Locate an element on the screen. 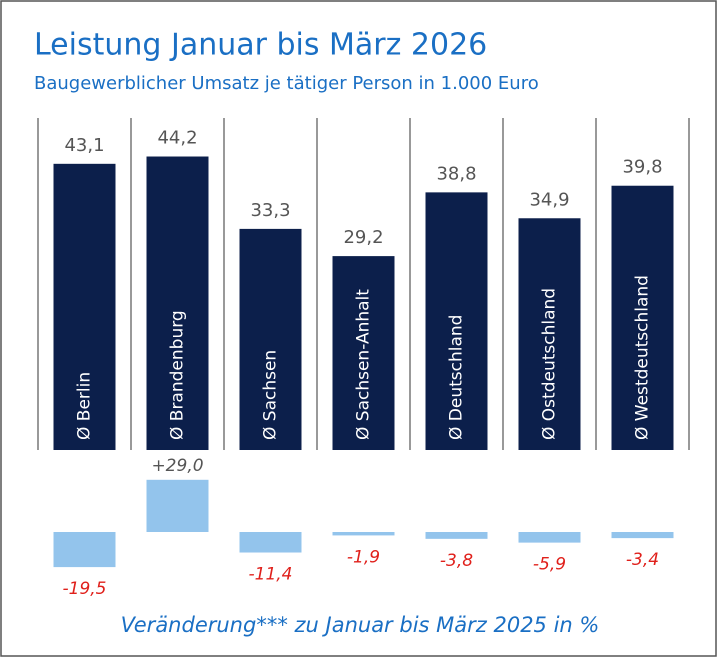 This screenshot has height=657, width=717. value-label: 43,1 is located at coordinates (84, 145).